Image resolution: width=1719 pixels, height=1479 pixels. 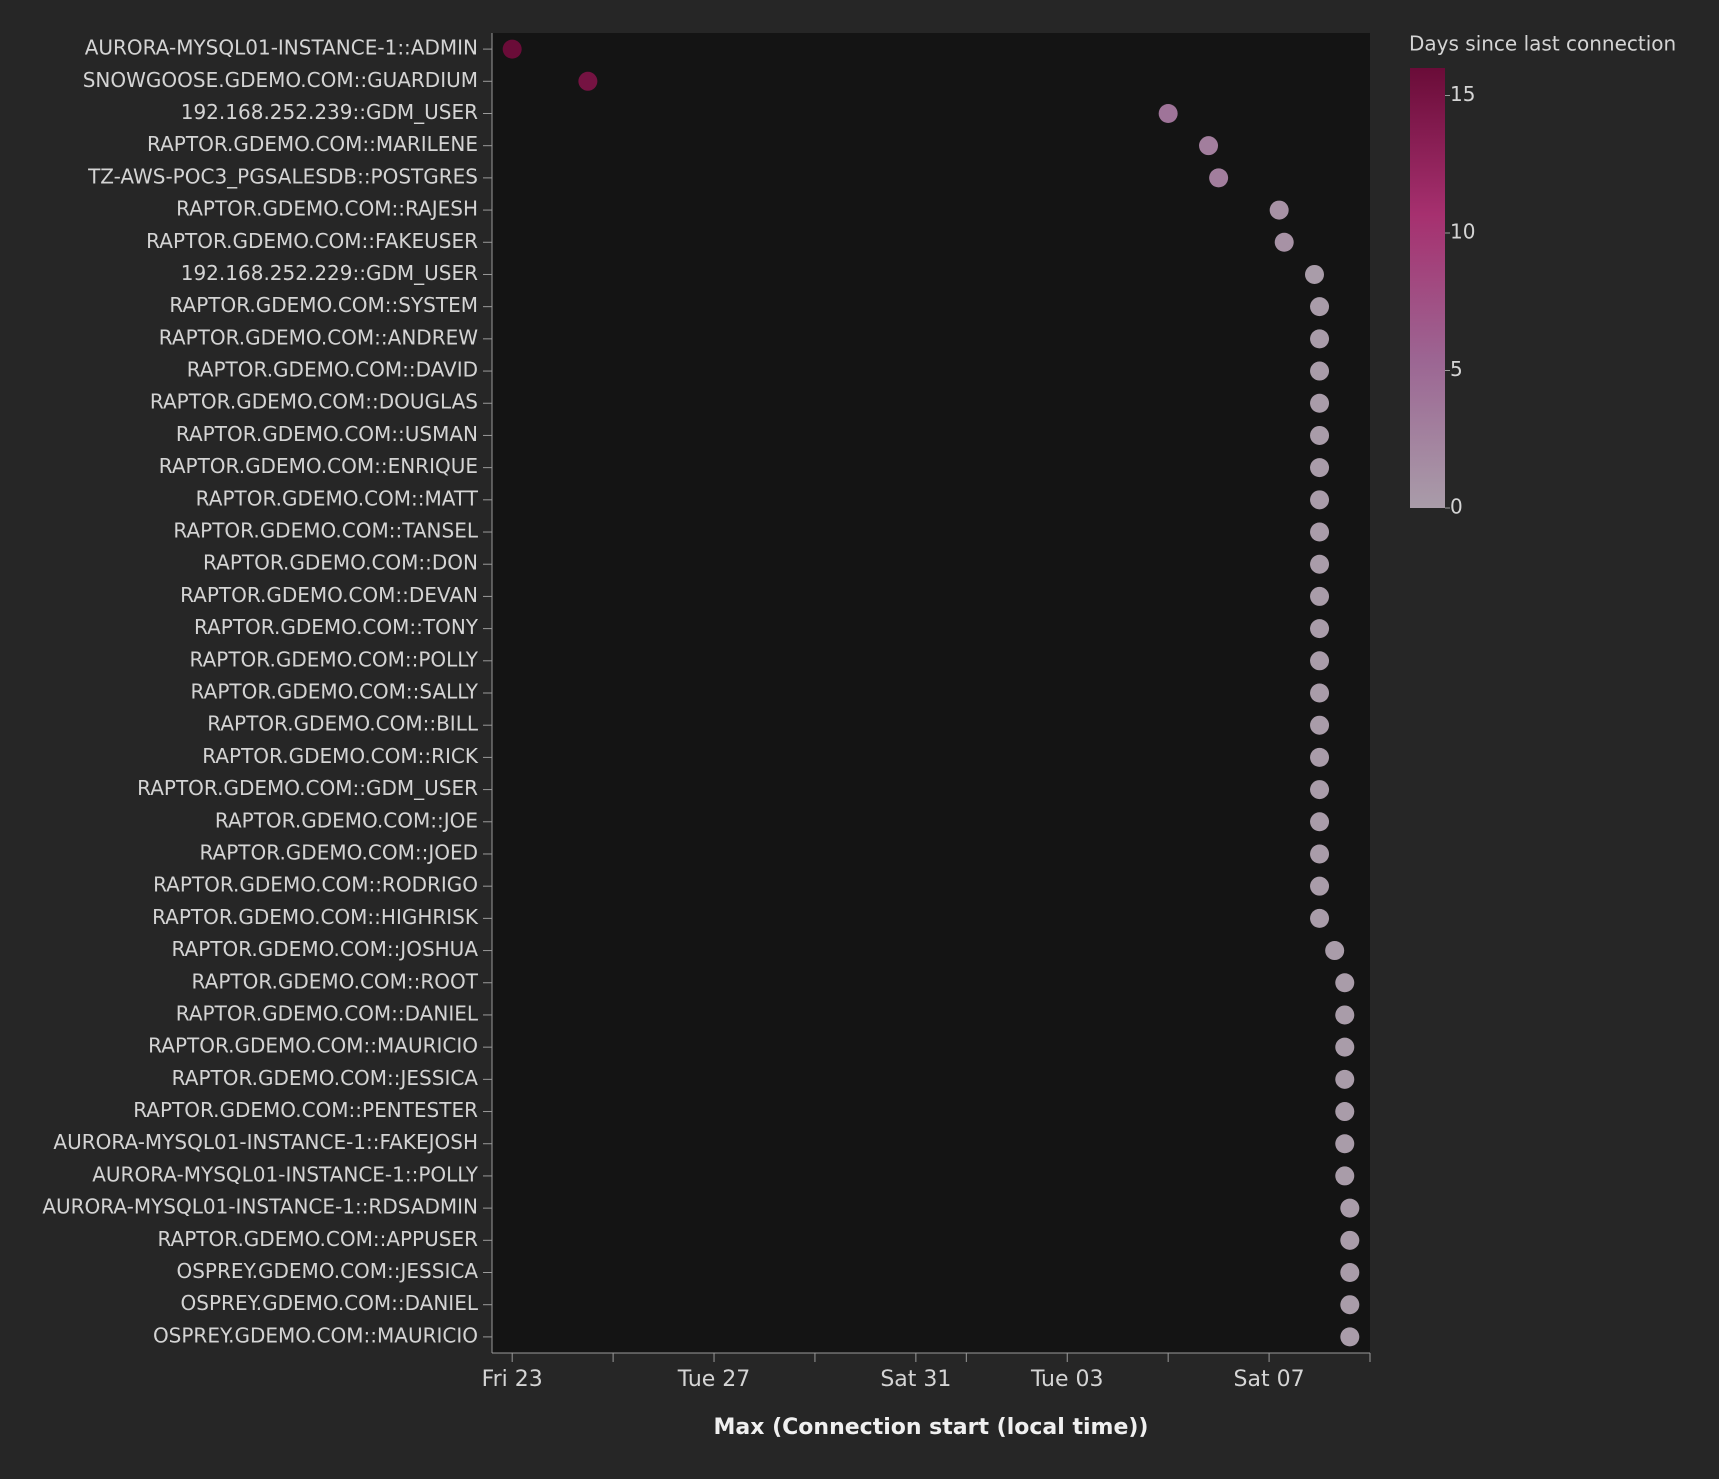 What do you see at coordinates (512, 1379) in the screenshot?
I see `x-tick-label: Fri 23` at bounding box center [512, 1379].